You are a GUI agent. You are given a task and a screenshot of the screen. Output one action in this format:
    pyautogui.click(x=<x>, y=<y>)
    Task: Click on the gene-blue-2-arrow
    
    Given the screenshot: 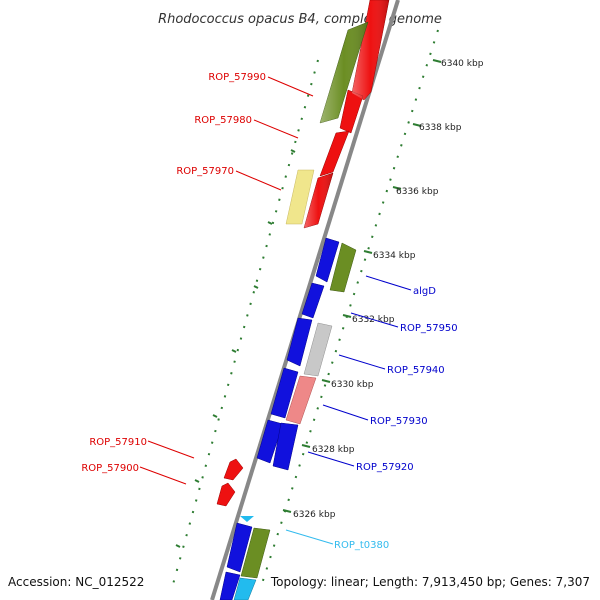 What is the action you would take?
    pyautogui.click(x=313, y=300)
    